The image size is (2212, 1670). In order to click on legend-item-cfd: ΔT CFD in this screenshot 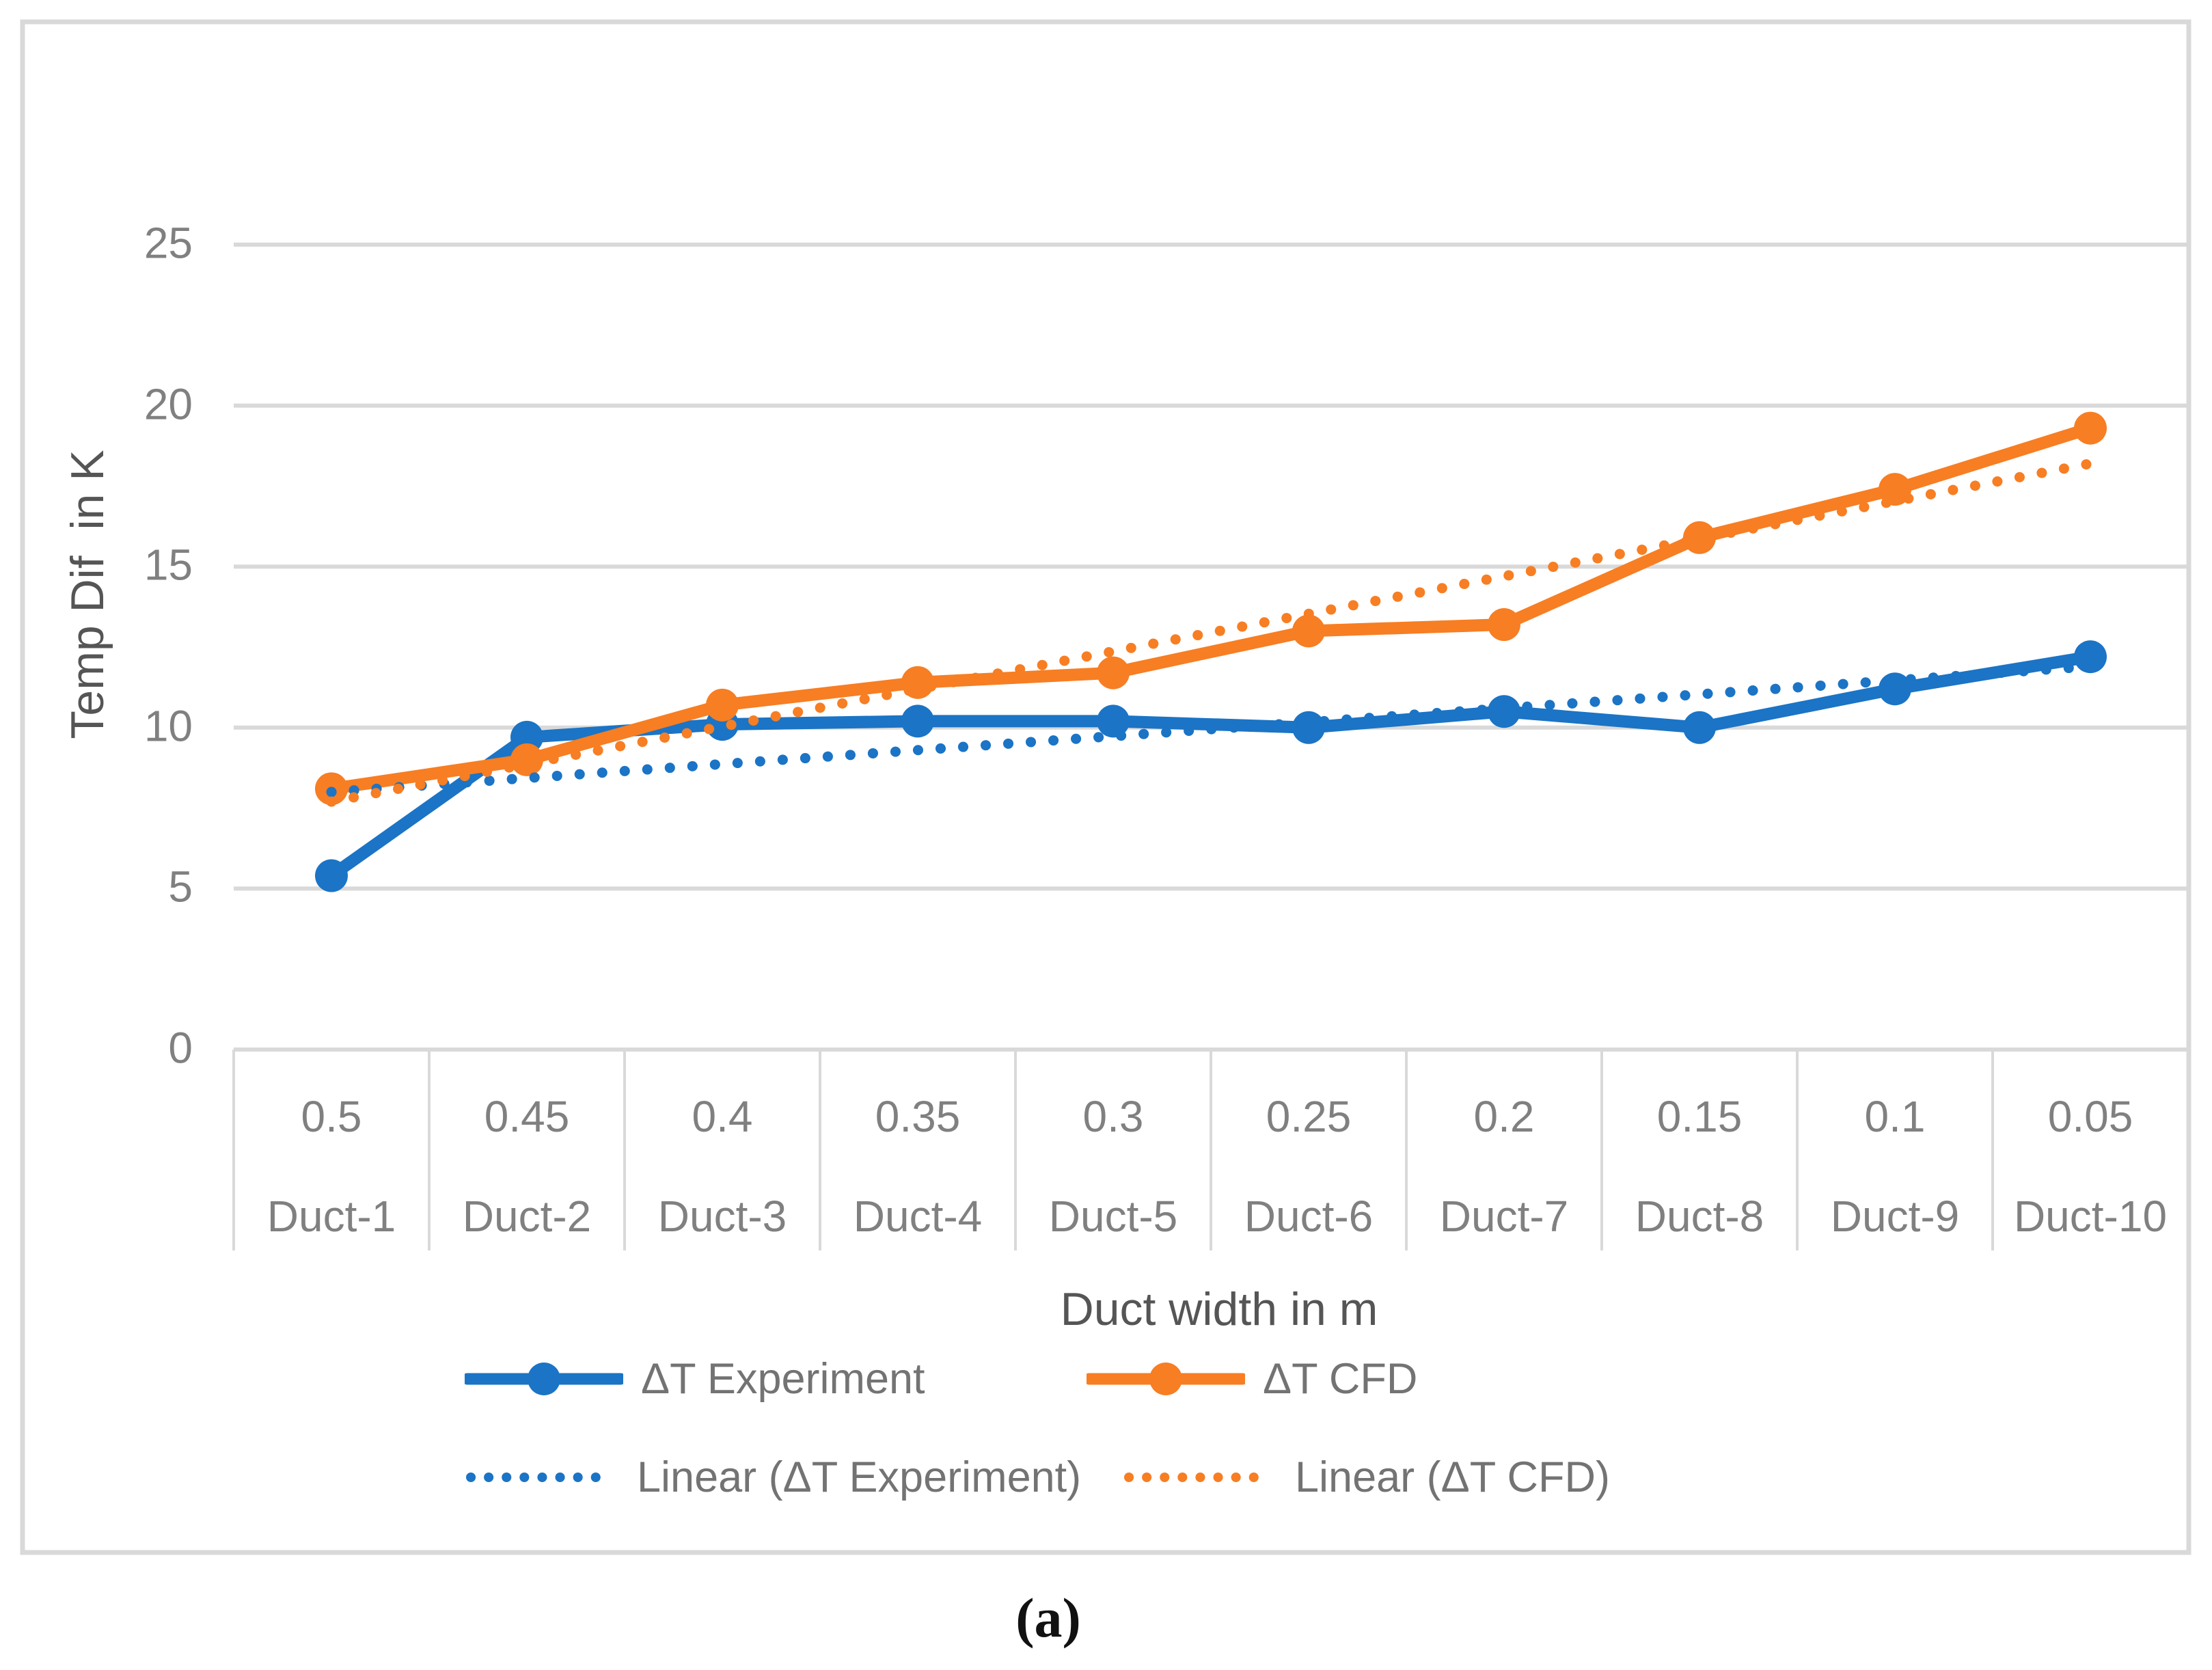, I will do `click(1252, 1379)`.